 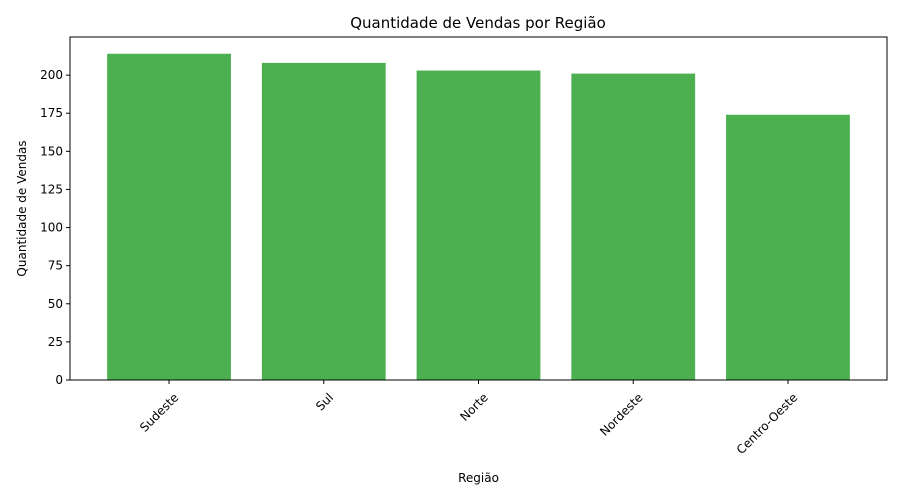 I want to click on x-tick-label: Centro-Oeste, so click(x=767, y=423).